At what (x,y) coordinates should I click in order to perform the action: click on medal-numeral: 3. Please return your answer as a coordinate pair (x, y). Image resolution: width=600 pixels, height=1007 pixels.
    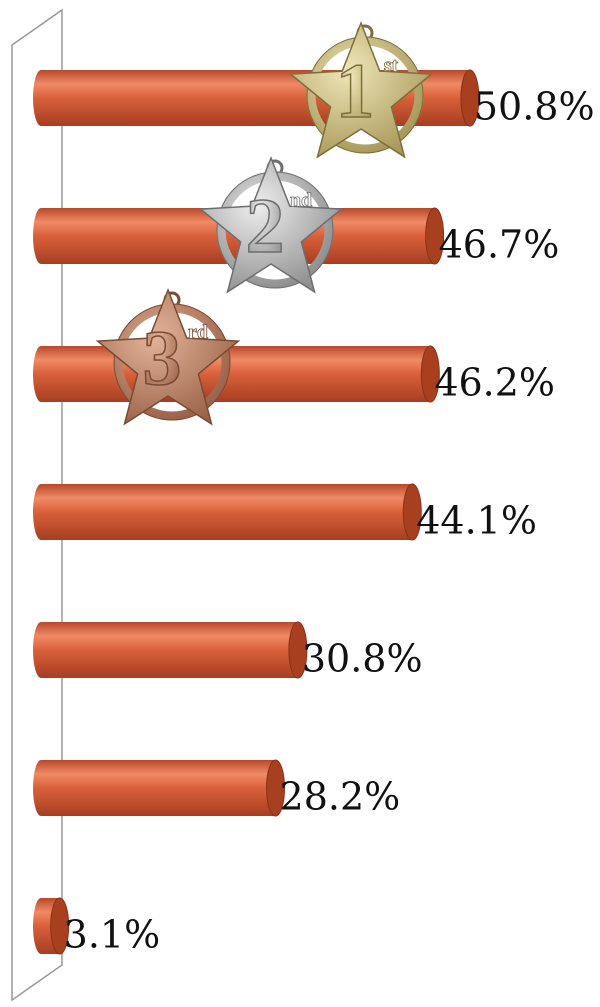
    Looking at the image, I should click on (162, 357).